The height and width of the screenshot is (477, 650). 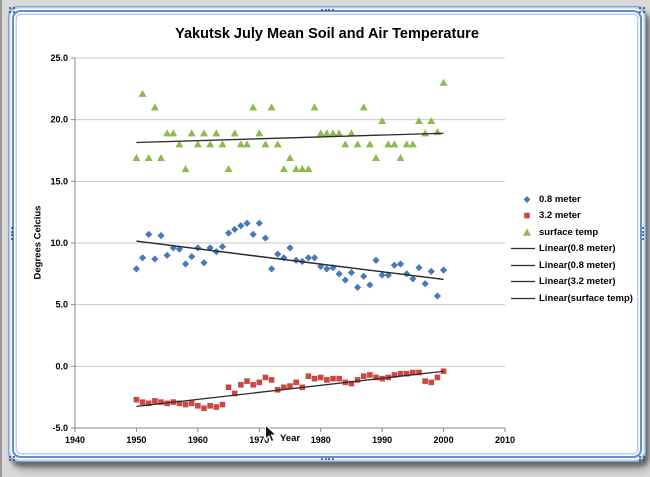 What do you see at coordinates (571, 298) in the screenshot?
I see `legend-item: Linear(surface temp)` at bounding box center [571, 298].